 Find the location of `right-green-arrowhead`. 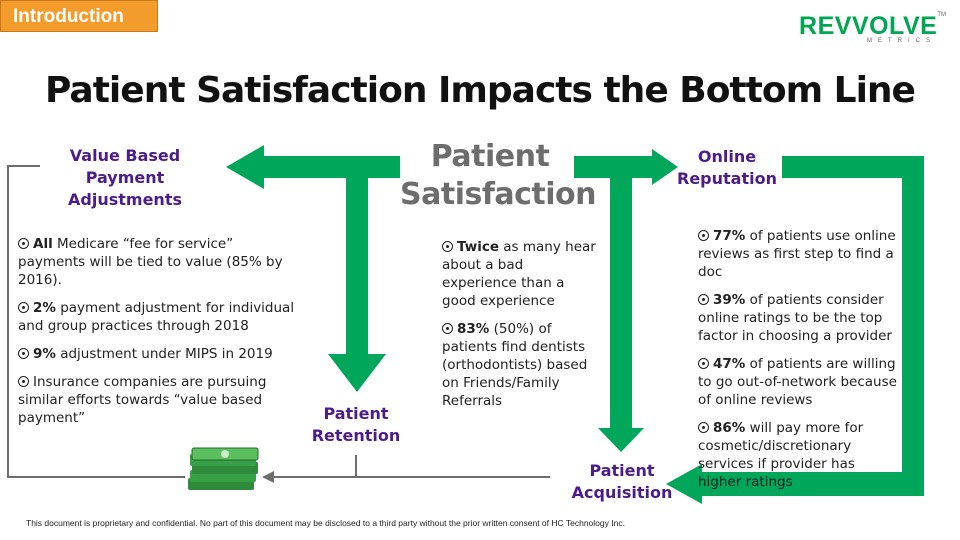

right-green-arrowhead is located at coordinates (665, 167).